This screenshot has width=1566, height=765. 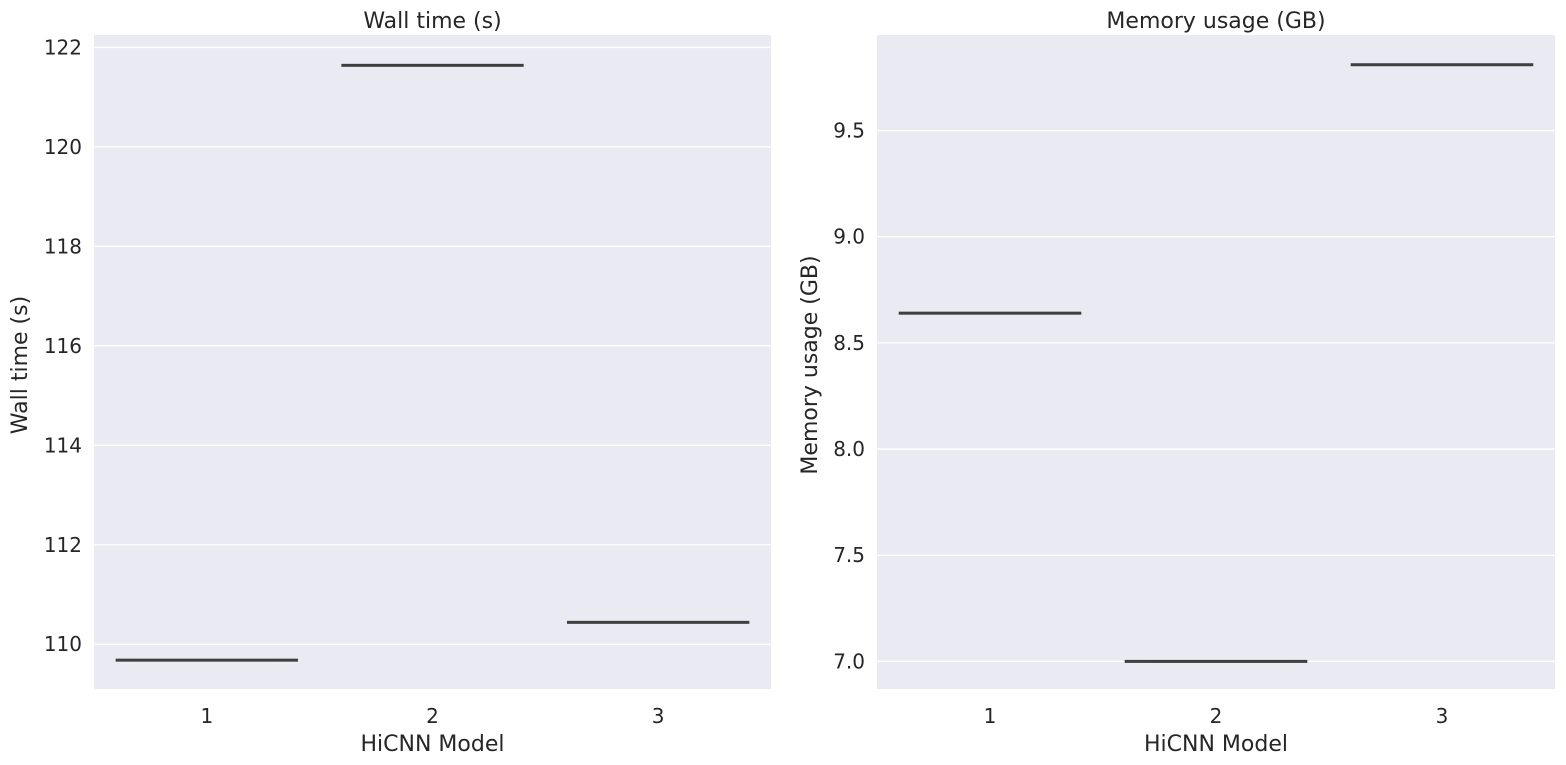 I want to click on memory-usage-y-tick-label: 8.0, so click(x=849, y=449).